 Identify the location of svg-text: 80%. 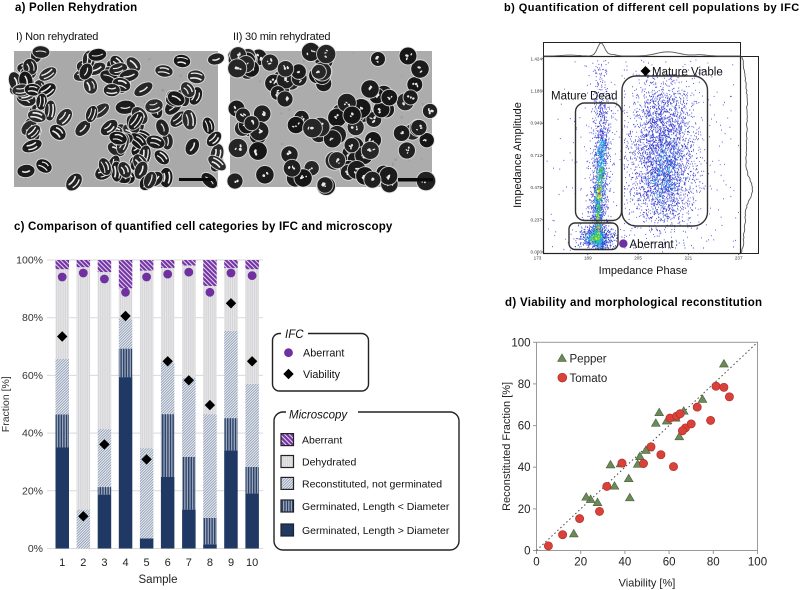
(32, 318).